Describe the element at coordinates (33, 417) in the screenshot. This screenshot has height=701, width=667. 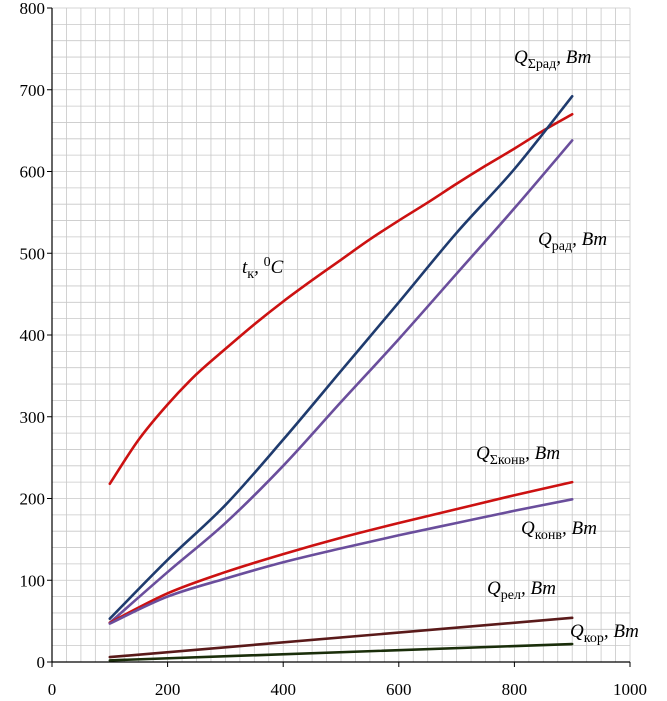
I see `y-tick-label: 300` at that location.